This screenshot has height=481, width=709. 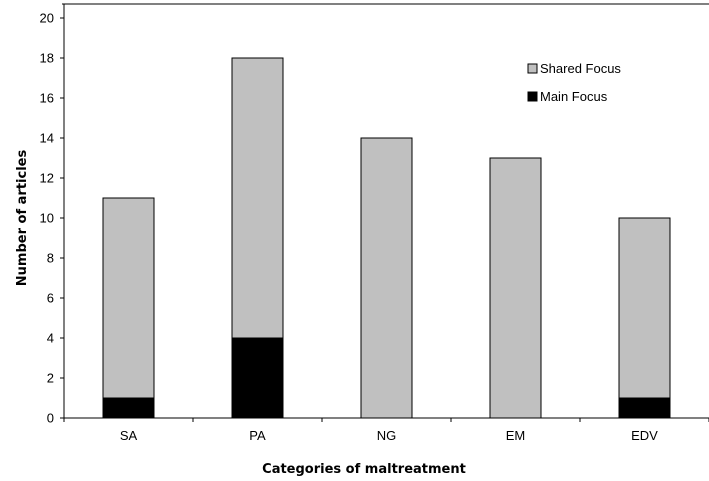 I want to click on legend: Shared Focus Main Focus, so click(x=574, y=82).